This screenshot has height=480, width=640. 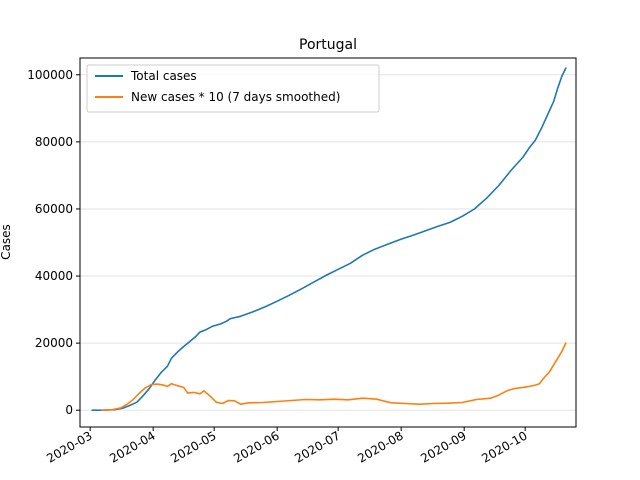 I want to click on y-tick-label: 60000, so click(x=54, y=209).